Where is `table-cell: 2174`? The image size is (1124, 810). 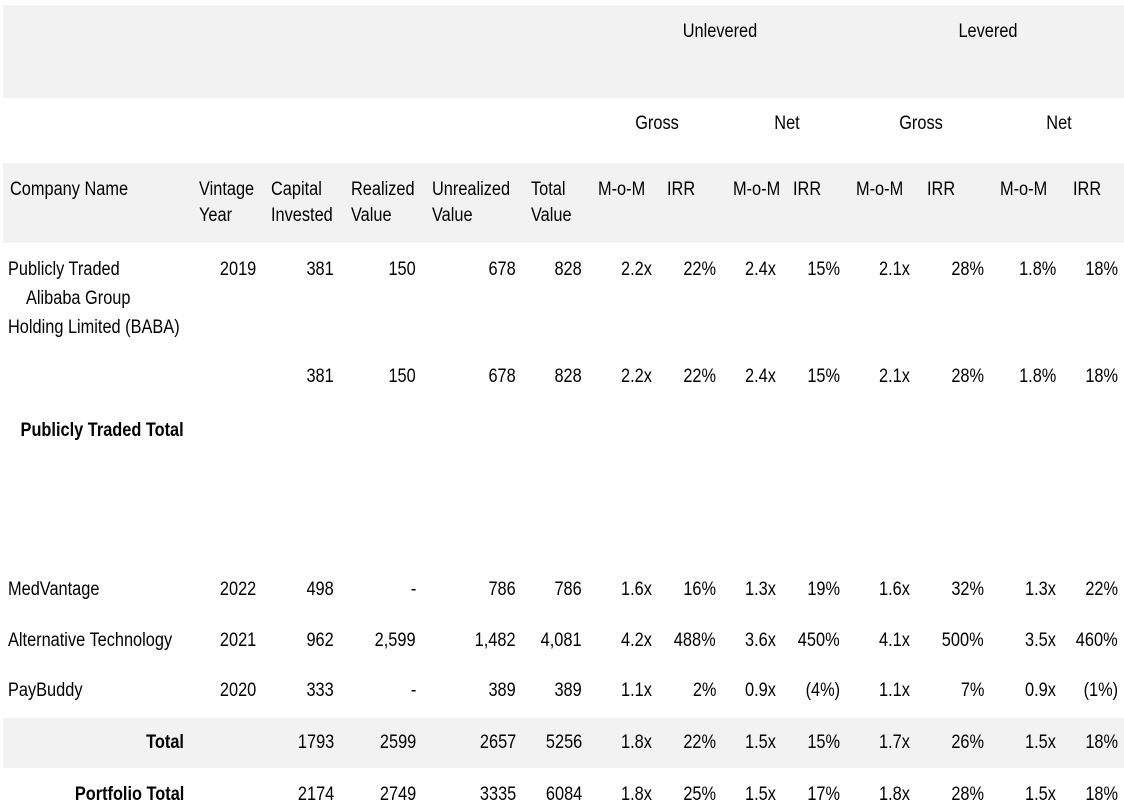
table-cell: 2174 is located at coordinates (315, 794).